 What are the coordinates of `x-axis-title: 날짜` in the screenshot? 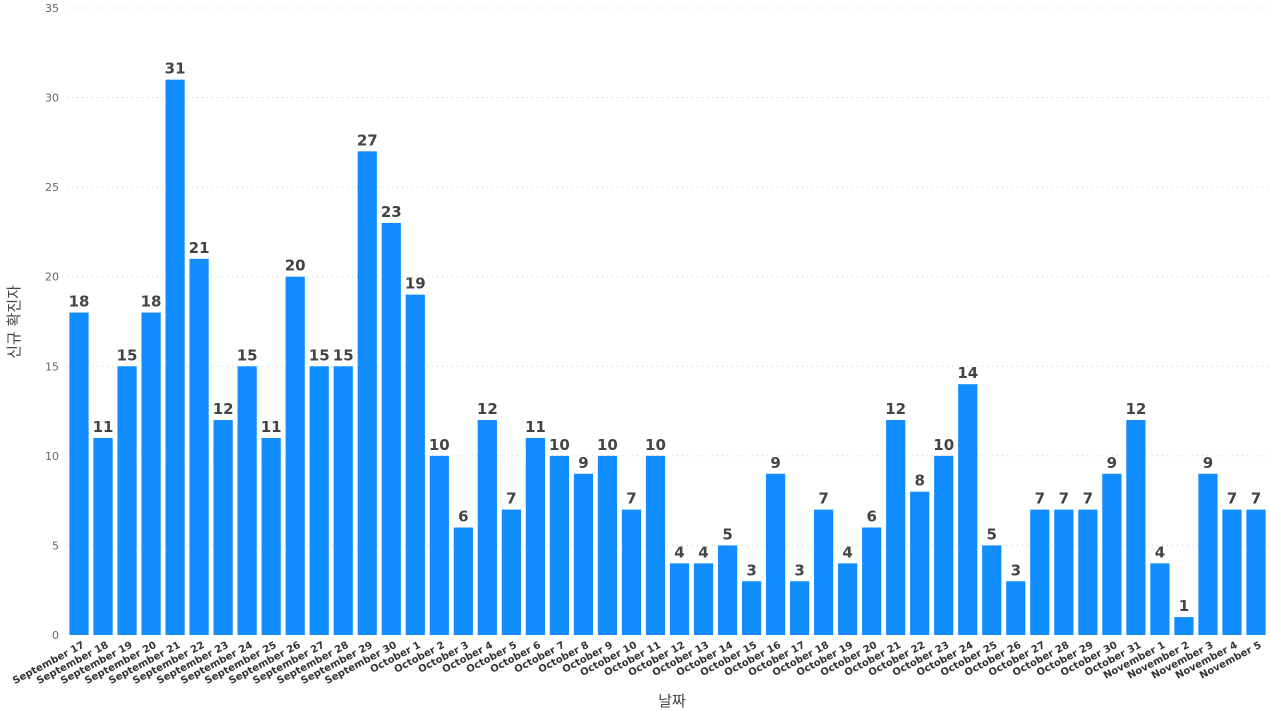 It's located at (672, 701).